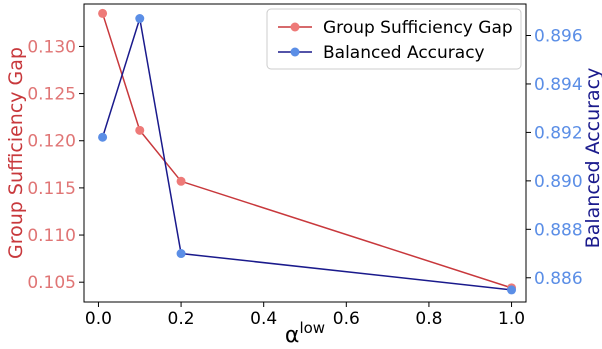  I want to click on left-tick-label: 0.130, so click(51, 47).